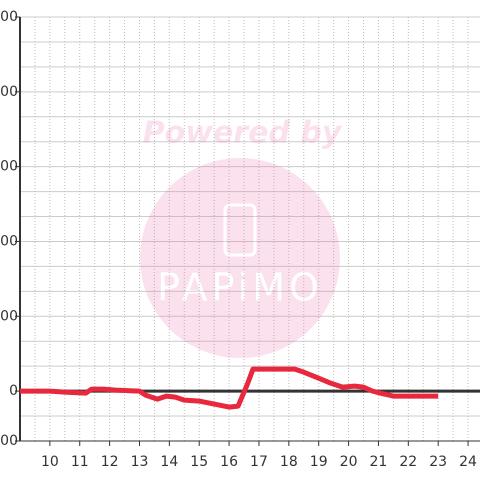 The image size is (480, 480). Describe the element at coordinates (229, 388) in the screenshot. I see `data-line` at that location.